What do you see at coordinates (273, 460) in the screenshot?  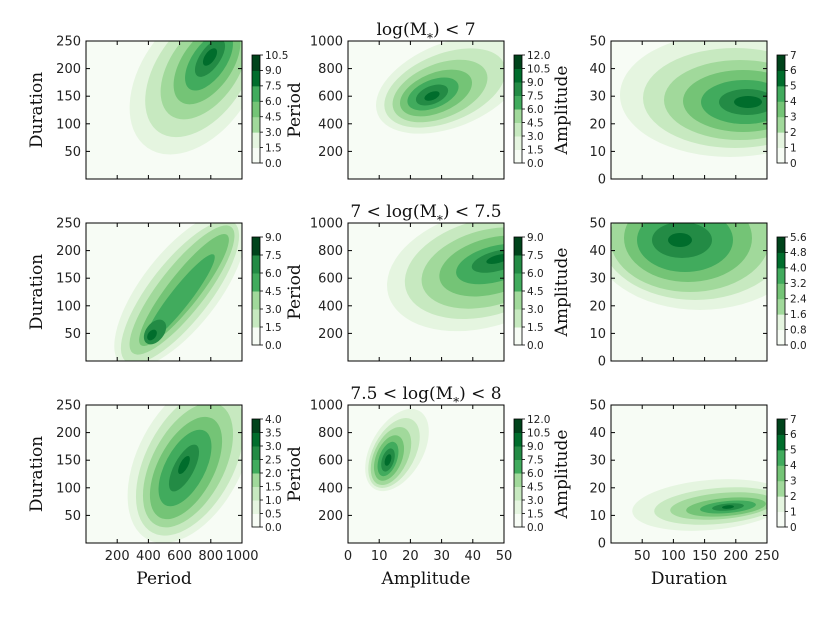 I see `colorbar-tick-label-r3c1: 2.5` at bounding box center [273, 460].